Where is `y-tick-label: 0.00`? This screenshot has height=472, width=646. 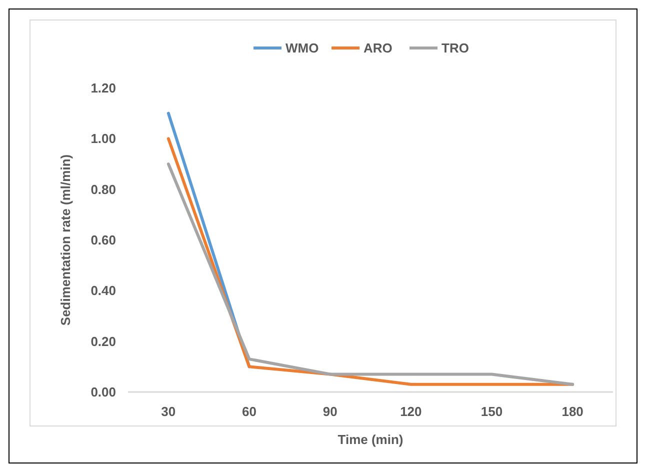 y-tick-label: 0.00 is located at coordinates (103, 392).